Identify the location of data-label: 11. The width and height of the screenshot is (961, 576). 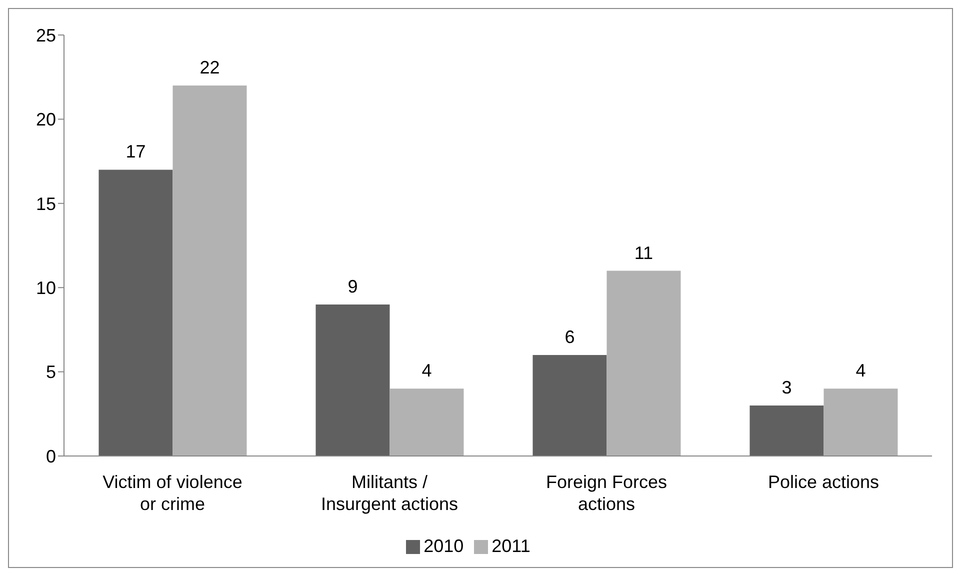
(644, 252).